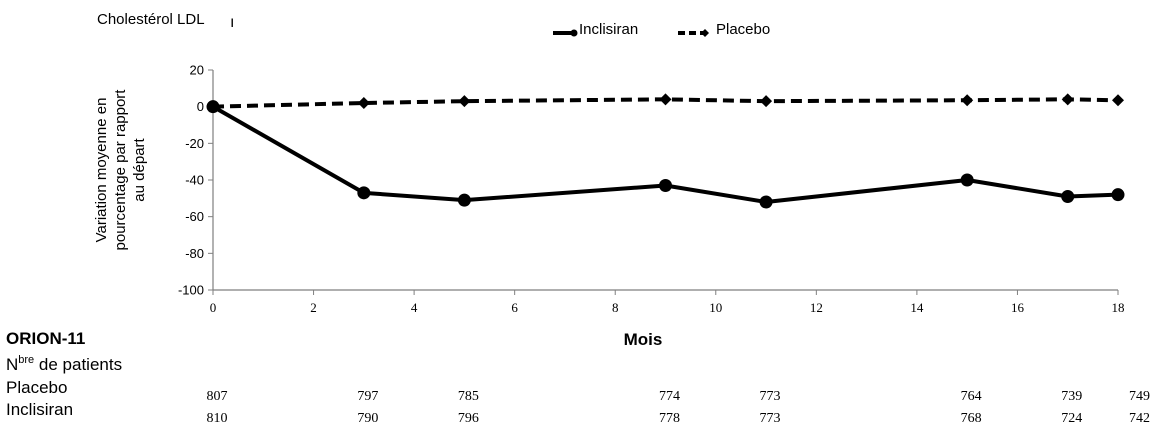 The width and height of the screenshot is (1153, 428). I want to click on patients-header-base: N, so click(12, 364).